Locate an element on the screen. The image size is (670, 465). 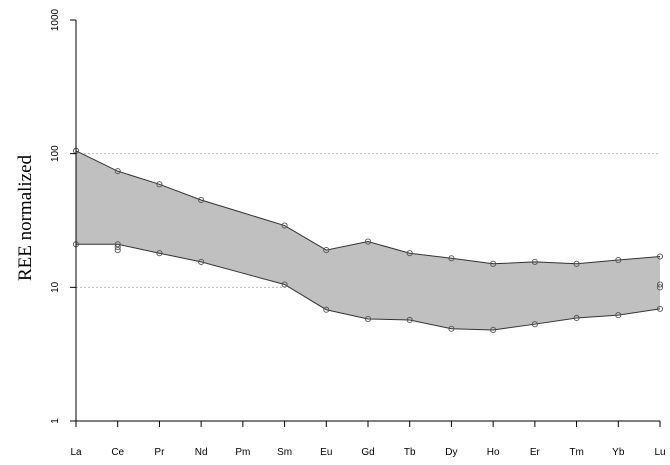
data-point-upper-ce is located at coordinates (117, 171).